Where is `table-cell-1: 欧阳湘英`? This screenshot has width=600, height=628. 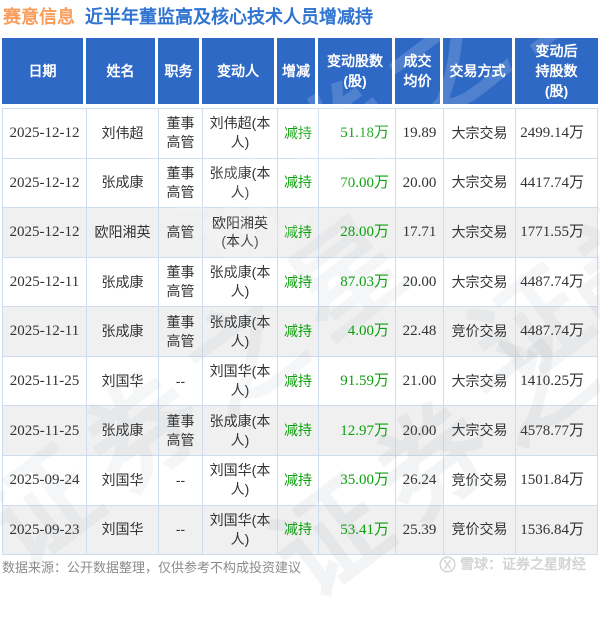
table-cell-1: 欧阳湘英 is located at coordinates (123, 232).